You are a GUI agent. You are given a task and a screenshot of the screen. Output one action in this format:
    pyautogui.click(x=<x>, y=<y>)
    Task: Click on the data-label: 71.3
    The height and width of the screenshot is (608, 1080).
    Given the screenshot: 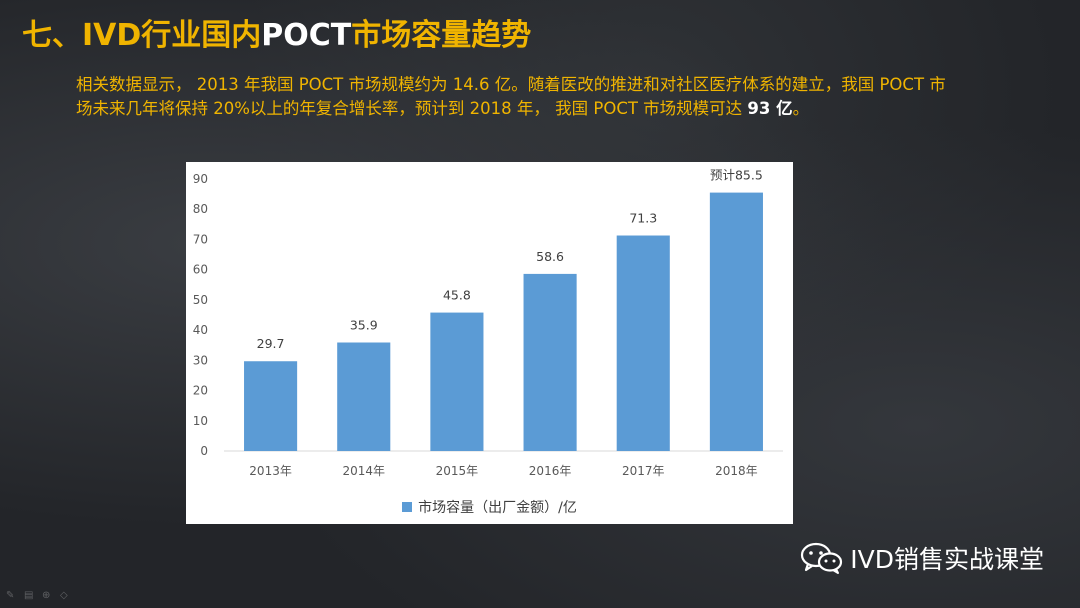 What is the action you would take?
    pyautogui.click(x=643, y=218)
    